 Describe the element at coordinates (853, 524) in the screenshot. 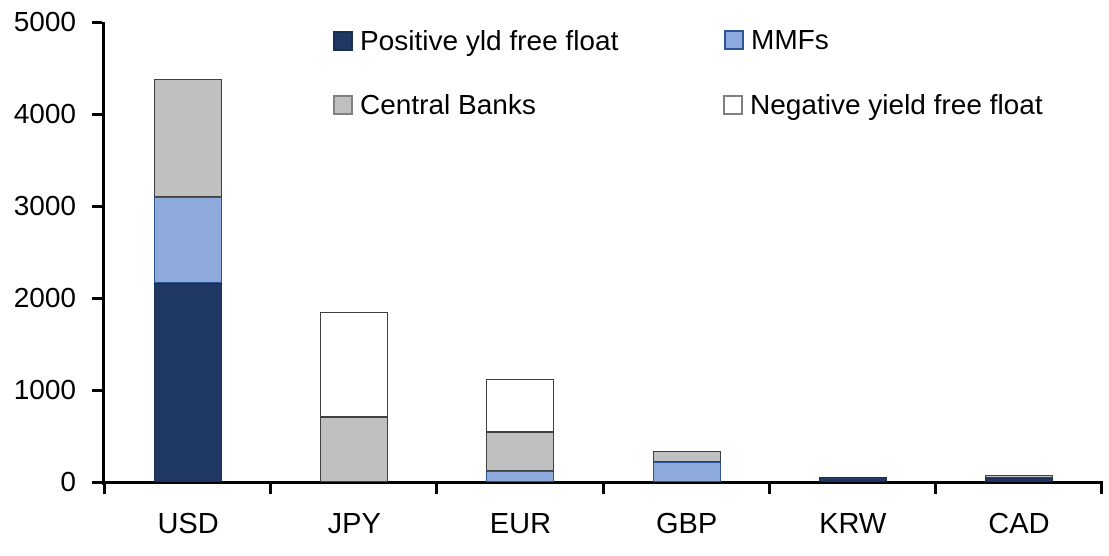

I see `x-axis-category-label-krw: KRW` at that location.